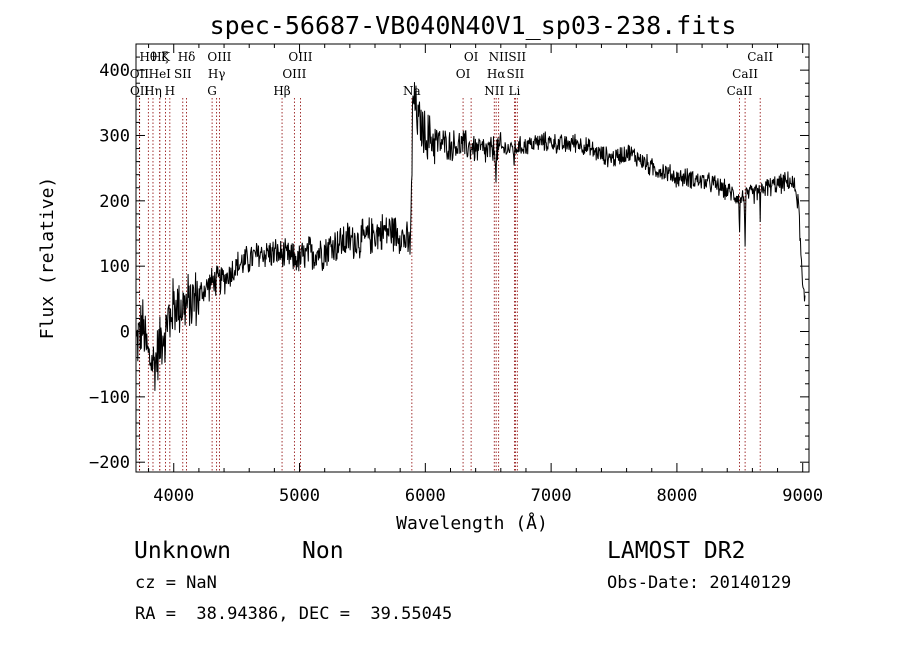  What do you see at coordinates (114, 267) in the screenshot?
I see `y-tick-label: 100` at bounding box center [114, 267].